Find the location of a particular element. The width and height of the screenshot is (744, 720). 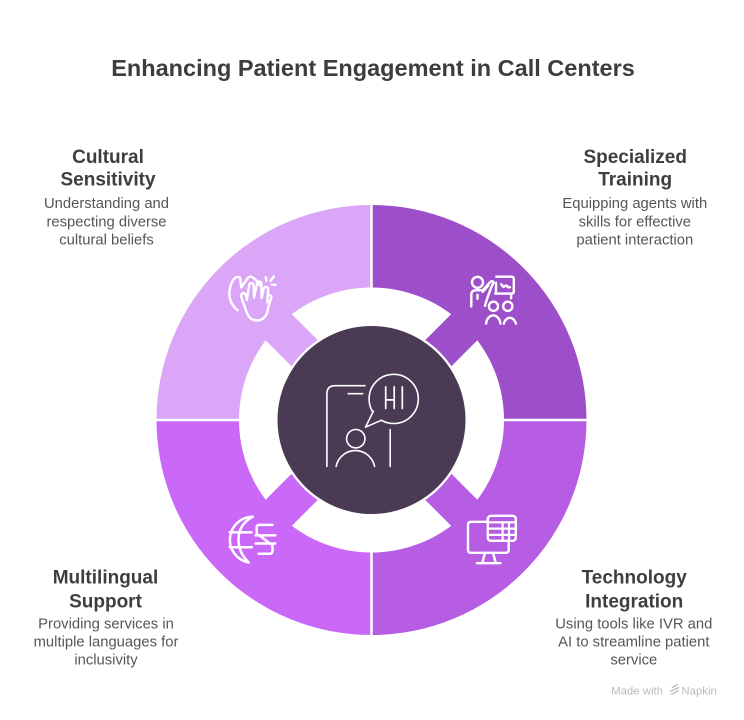

svg-text: patient interaction is located at coordinates (634, 240).